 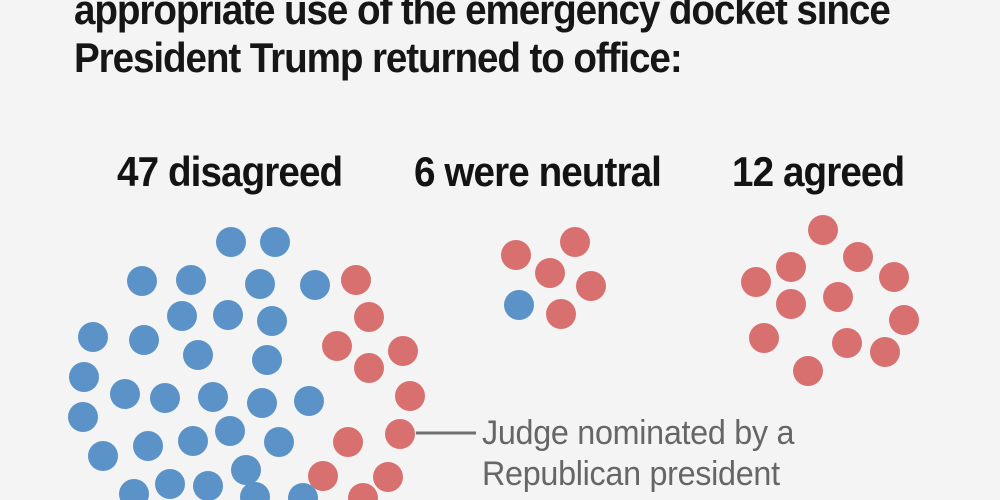 What do you see at coordinates (638, 433) in the screenshot?
I see `annotation-line1: Judge nominated by a` at bounding box center [638, 433].